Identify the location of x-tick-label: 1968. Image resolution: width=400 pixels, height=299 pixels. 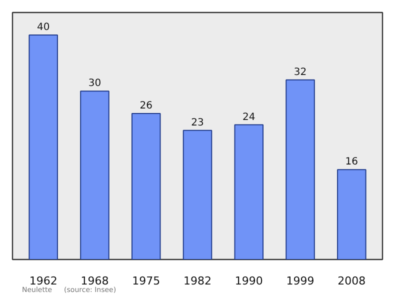
(94, 281).